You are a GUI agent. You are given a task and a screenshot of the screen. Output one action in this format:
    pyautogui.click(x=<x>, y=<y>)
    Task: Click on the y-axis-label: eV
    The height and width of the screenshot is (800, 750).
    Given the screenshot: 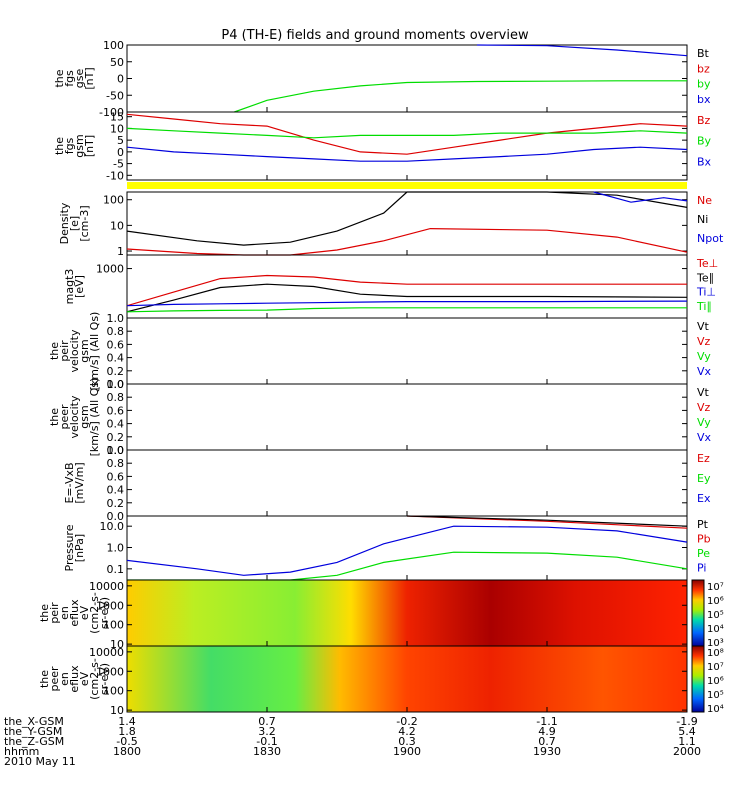 What is the action you would take?
    pyautogui.click(x=84, y=612)
    